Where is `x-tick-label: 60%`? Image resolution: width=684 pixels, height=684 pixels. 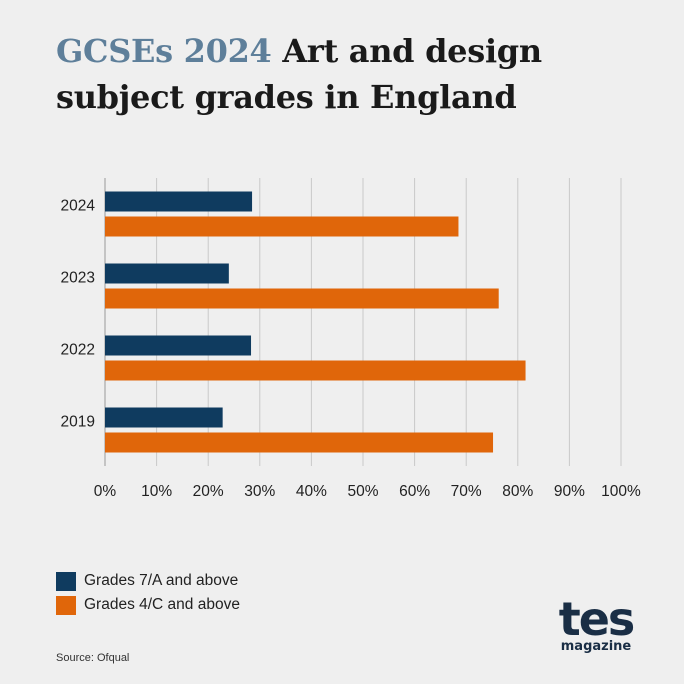
x-tick-label: 60% is located at coordinates (414, 491).